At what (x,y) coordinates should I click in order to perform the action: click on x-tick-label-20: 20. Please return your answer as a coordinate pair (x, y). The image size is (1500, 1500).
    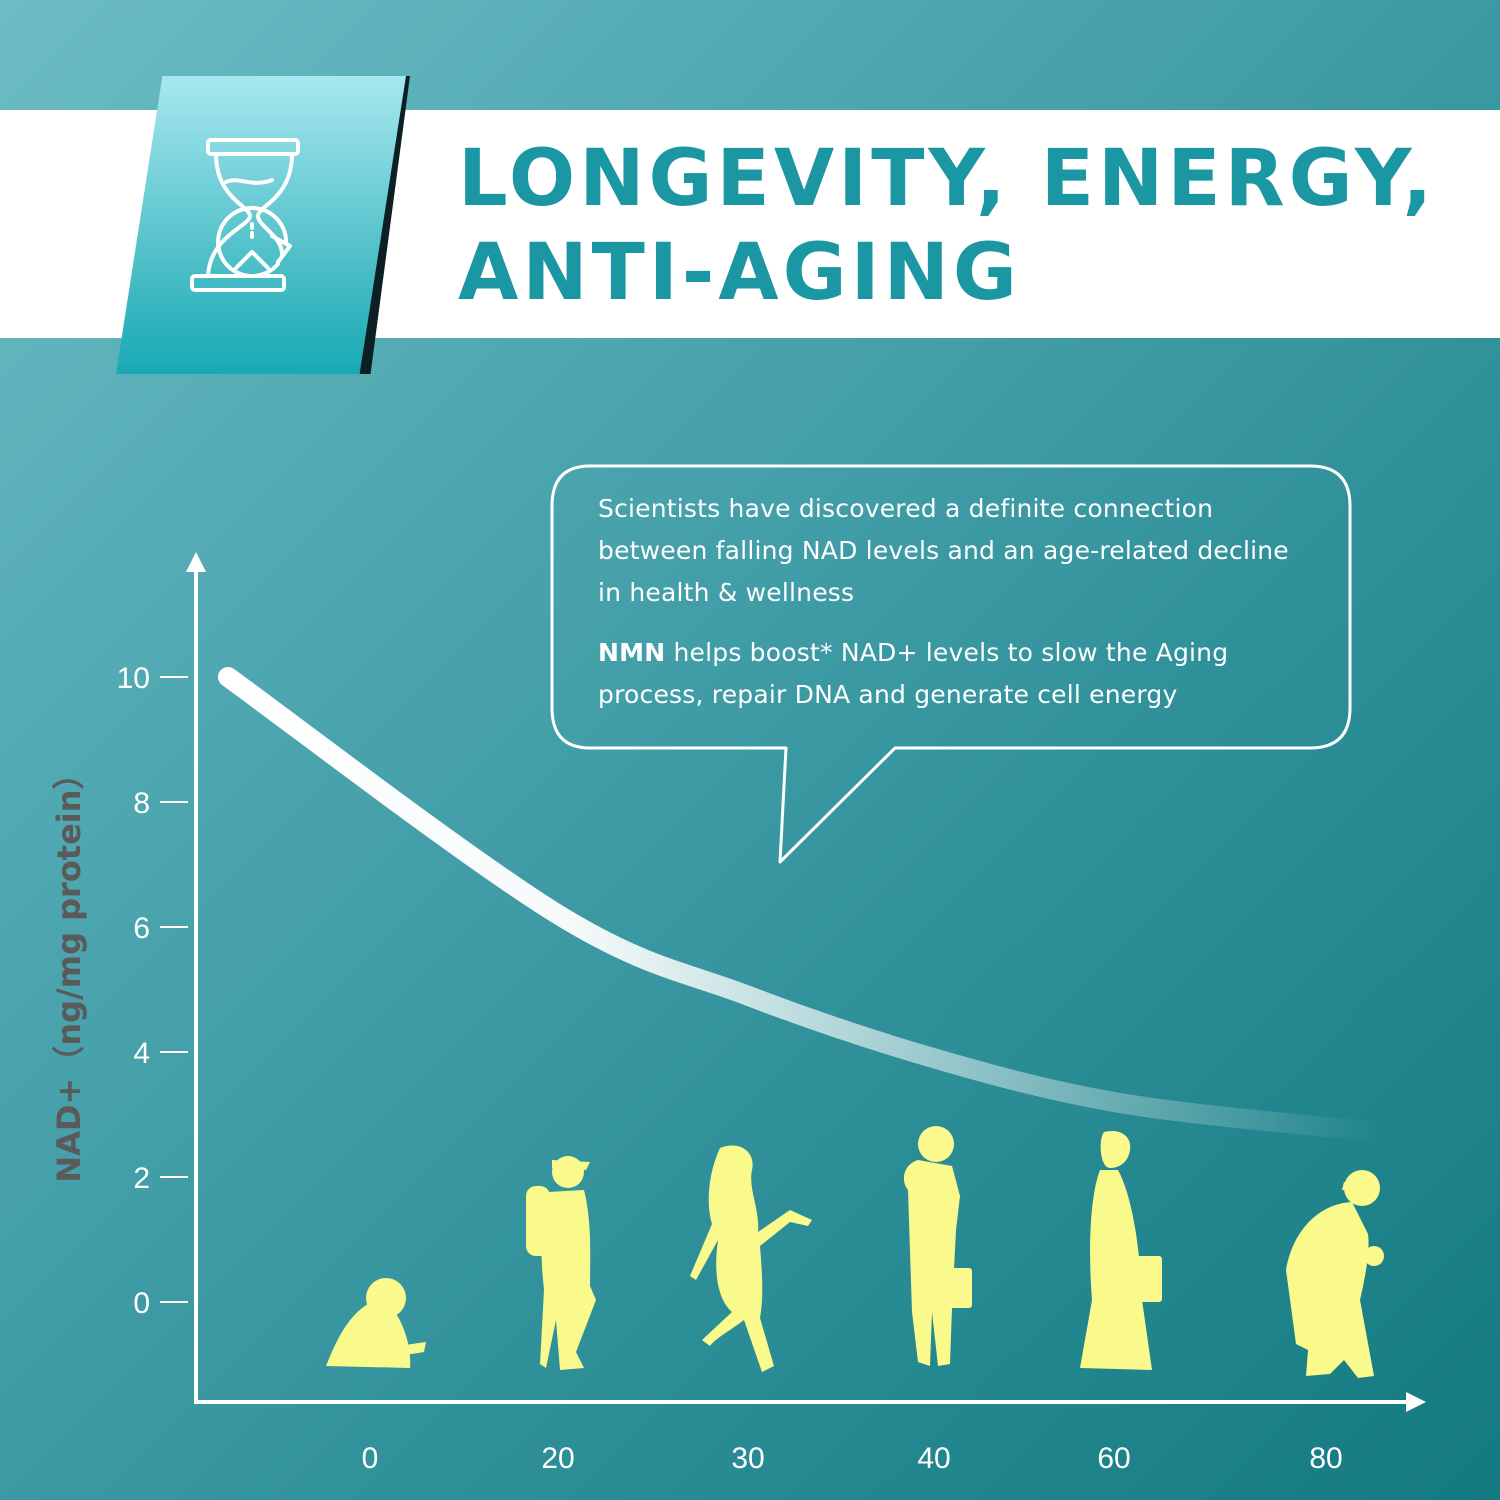
    Looking at the image, I should click on (557, 1458).